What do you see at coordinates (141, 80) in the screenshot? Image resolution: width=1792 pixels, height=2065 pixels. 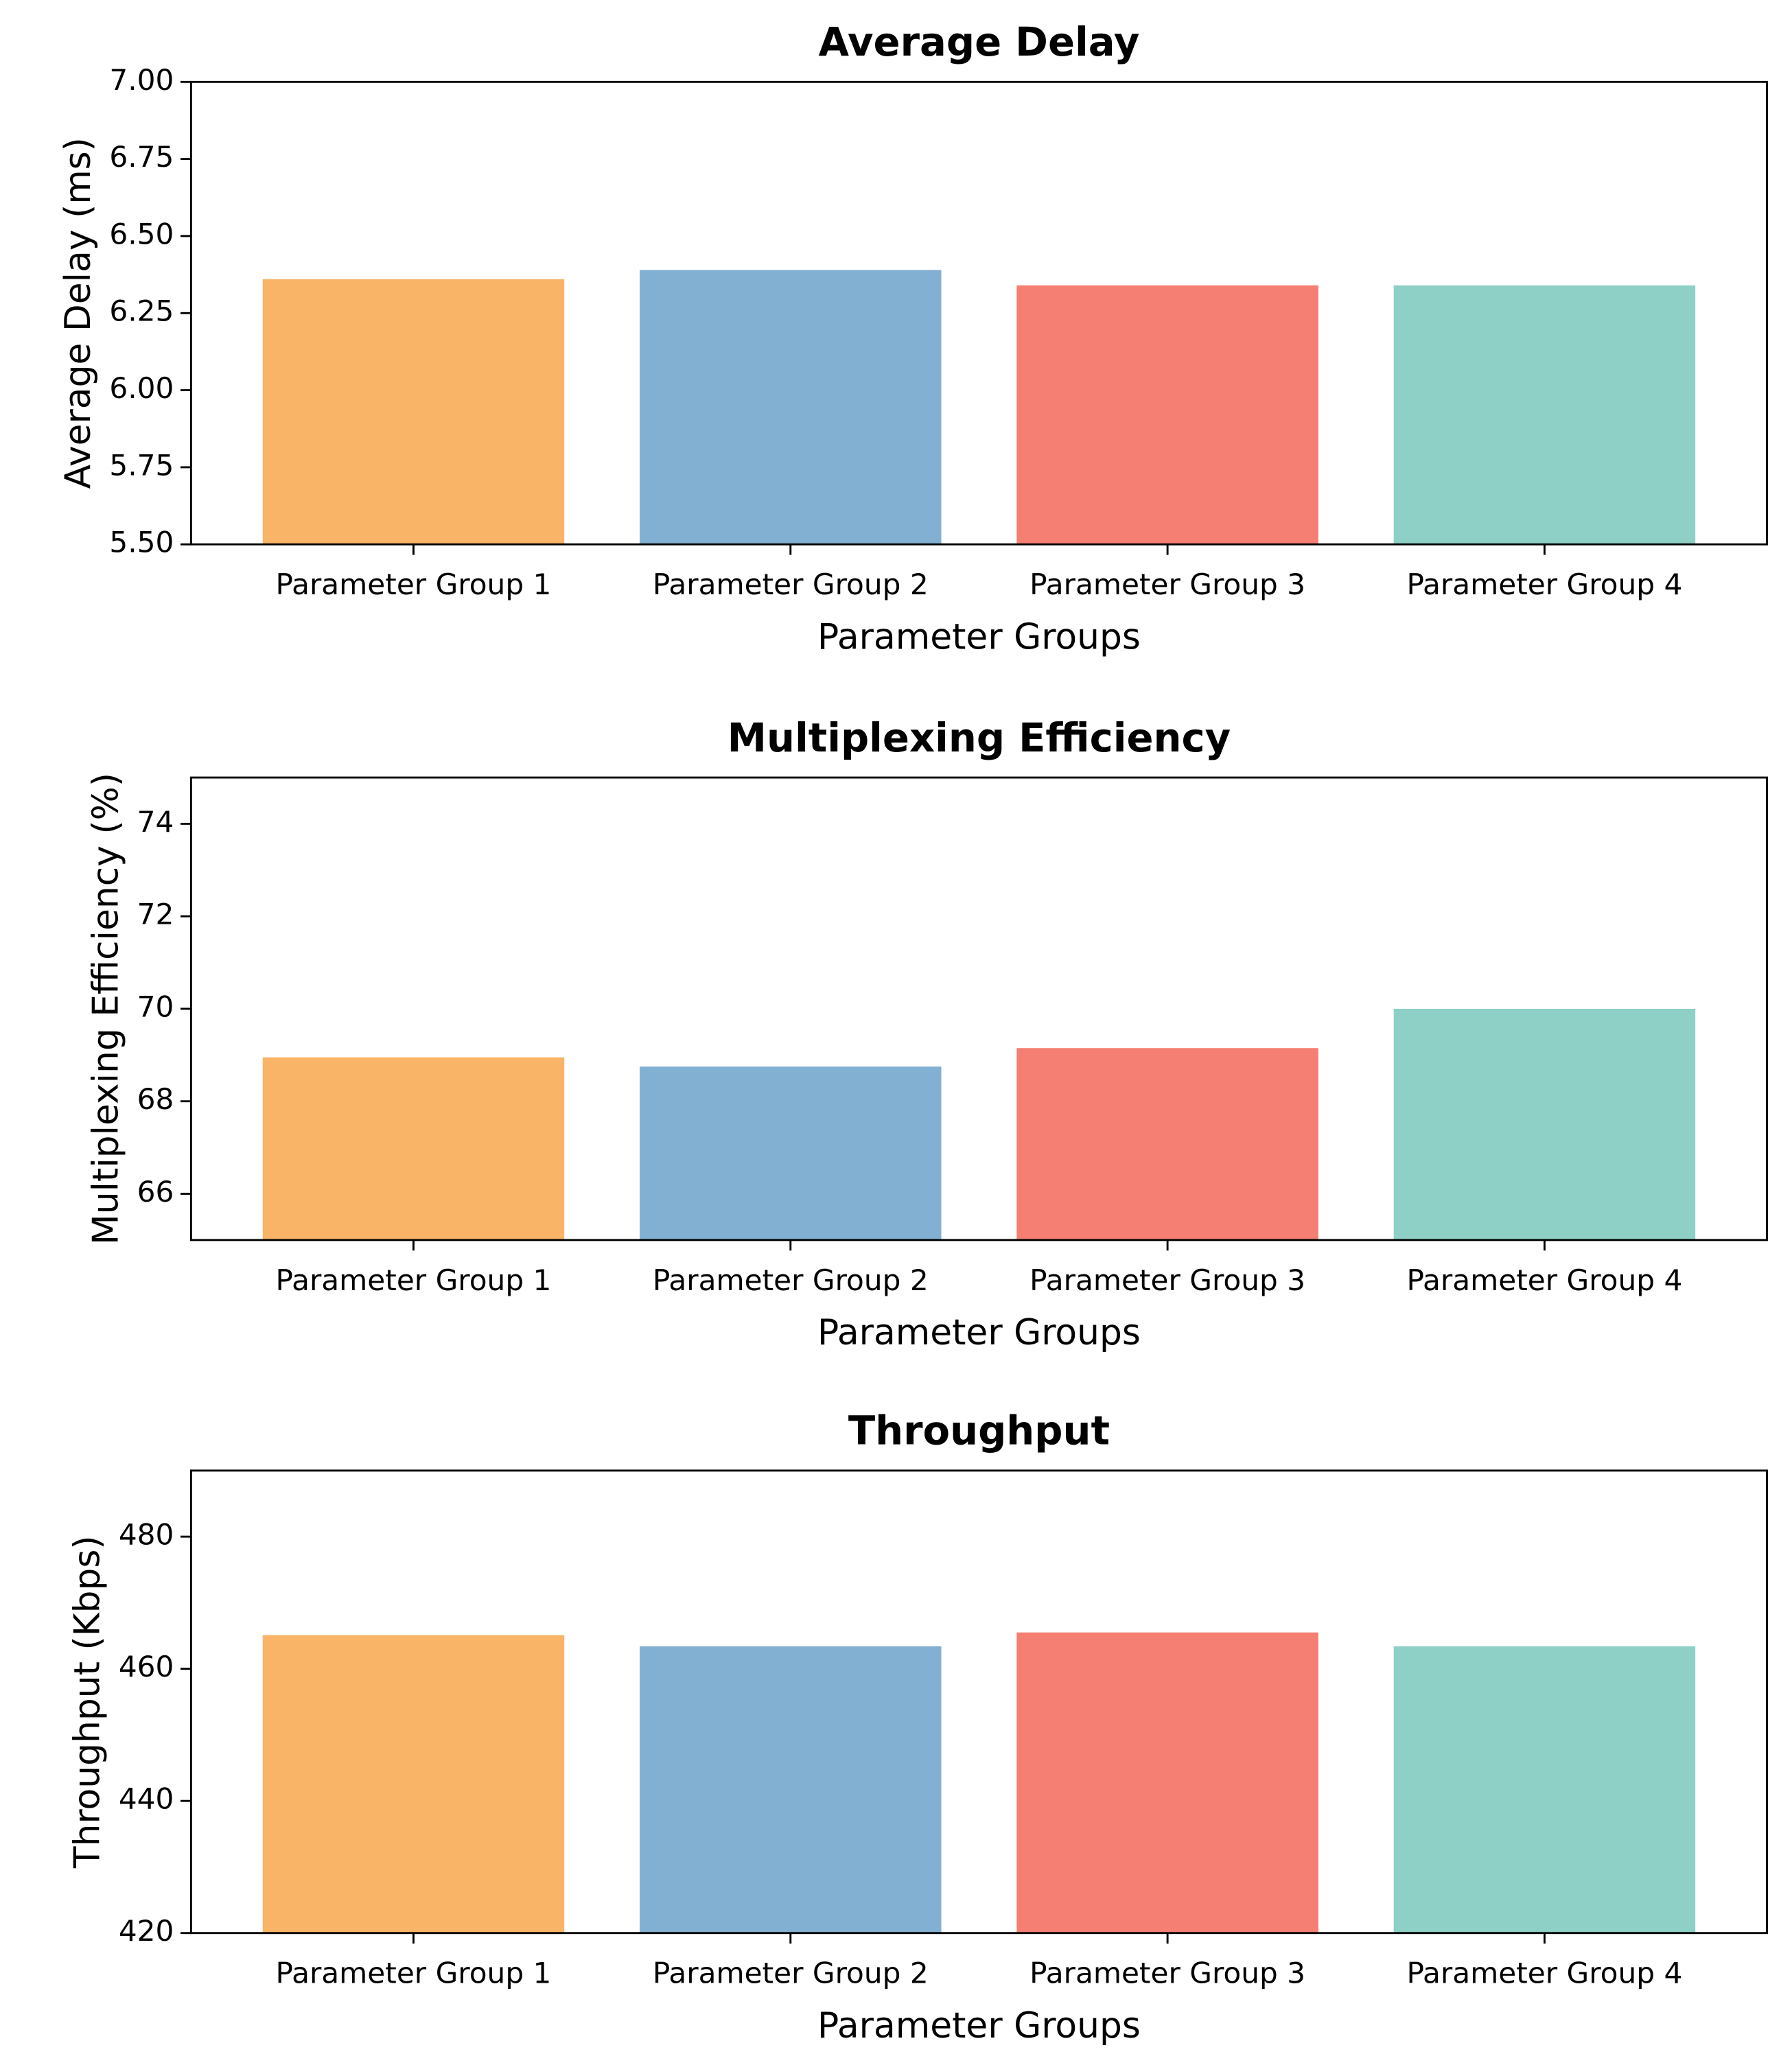 I see `y-tick-label: 7.00` at bounding box center [141, 80].